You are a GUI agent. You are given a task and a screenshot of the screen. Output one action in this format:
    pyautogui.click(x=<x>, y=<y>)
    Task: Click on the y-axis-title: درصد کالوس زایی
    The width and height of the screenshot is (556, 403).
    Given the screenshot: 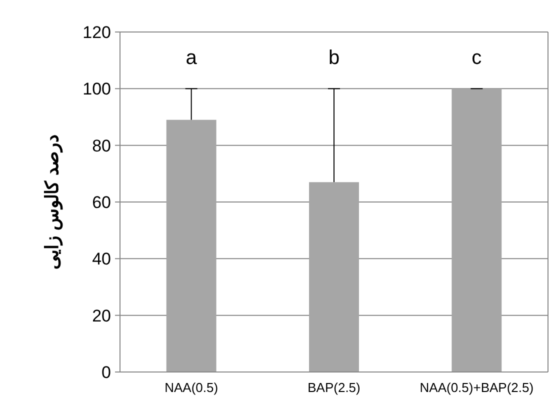 What is the action you would take?
    pyautogui.click(x=52, y=202)
    